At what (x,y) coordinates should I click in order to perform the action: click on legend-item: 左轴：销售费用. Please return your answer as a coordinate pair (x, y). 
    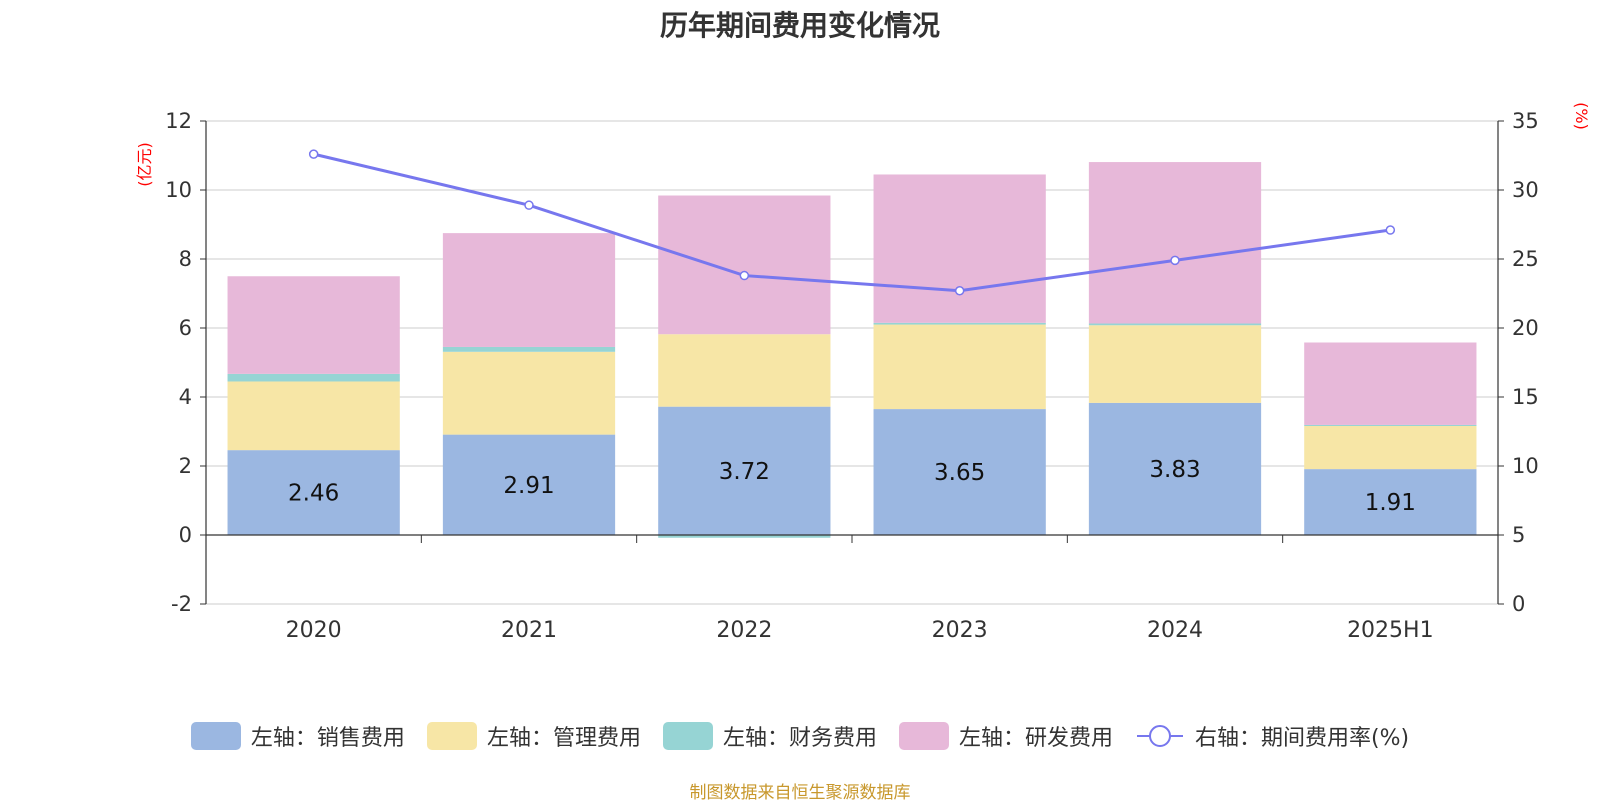
    Looking at the image, I should click on (297, 736).